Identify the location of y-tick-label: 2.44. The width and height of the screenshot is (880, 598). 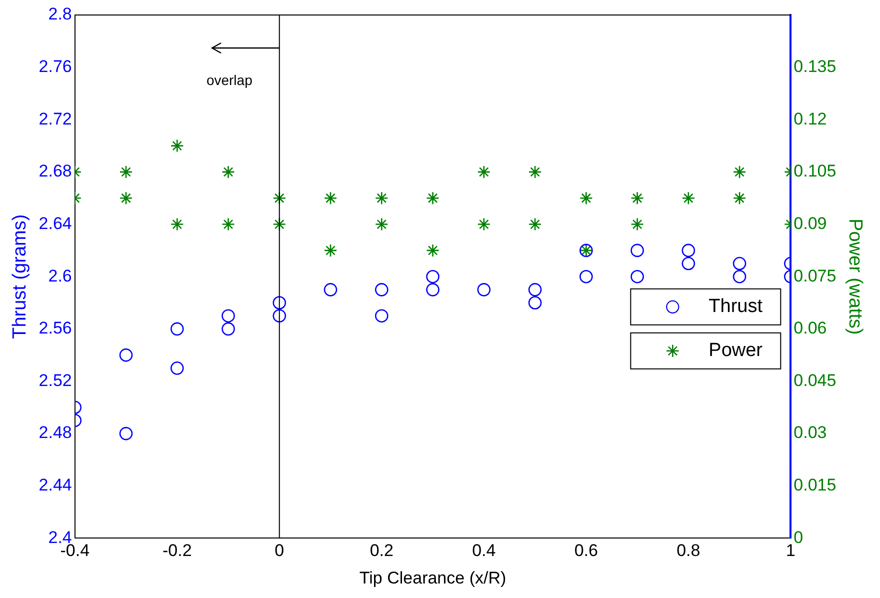
(55, 485).